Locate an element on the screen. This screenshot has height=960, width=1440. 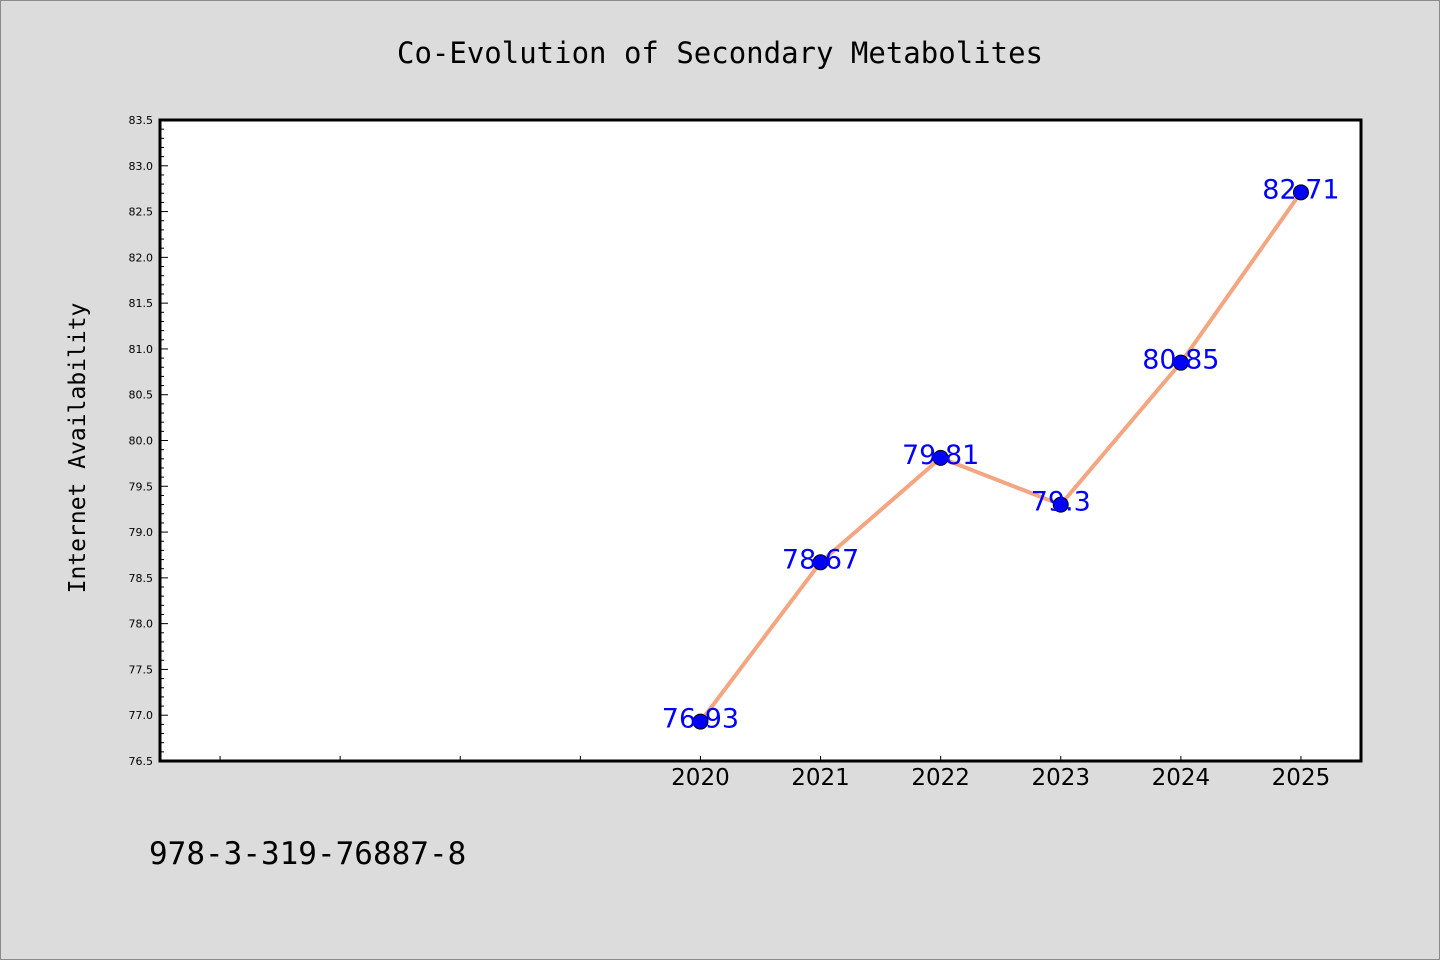
y-tick-label: 78.0 is located at coordinates (141, 624).